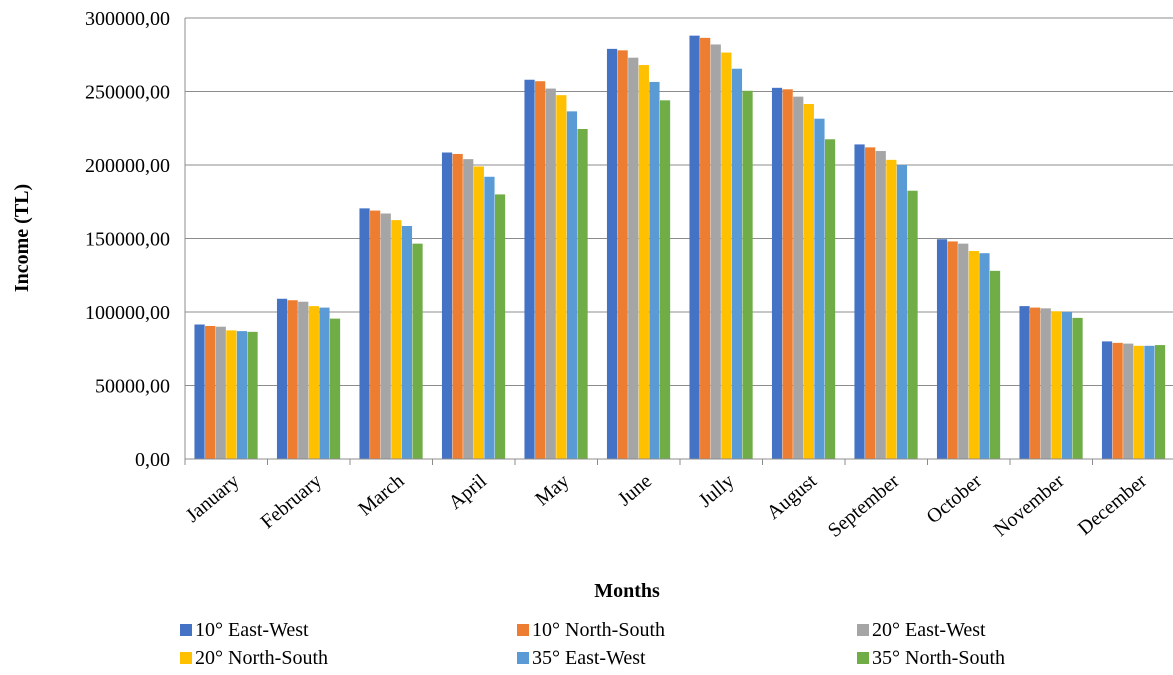 Image resolution: width=1173 pixels, height=675 pixels. What do you see at coordinates (127, 166) in the screenshot?
I see `y-tick-label: 200000,00` at bounding box center [127, 166].